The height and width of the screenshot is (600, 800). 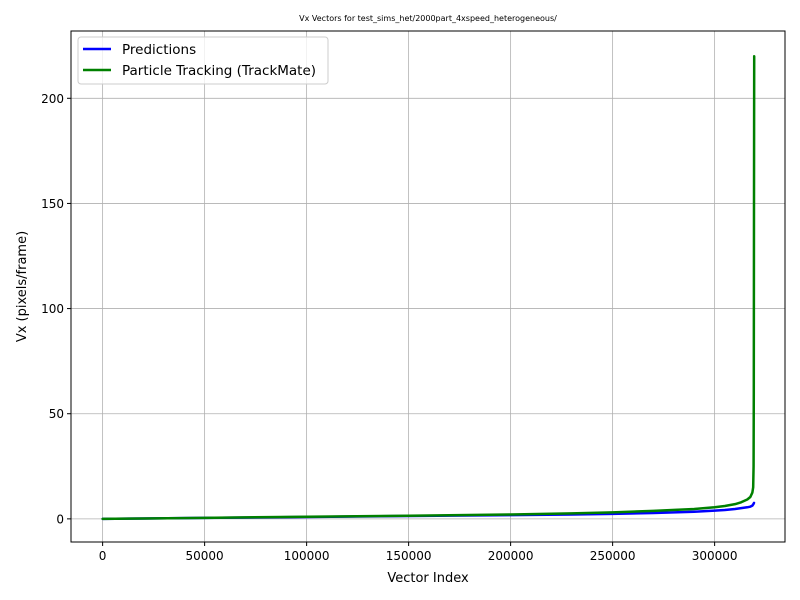 What do you see at coordinates (219, 71) in the screenshot?
I see `legend-label-trackmate: Particle Tracking (TrackMate)` at bounding box center [219, 71].